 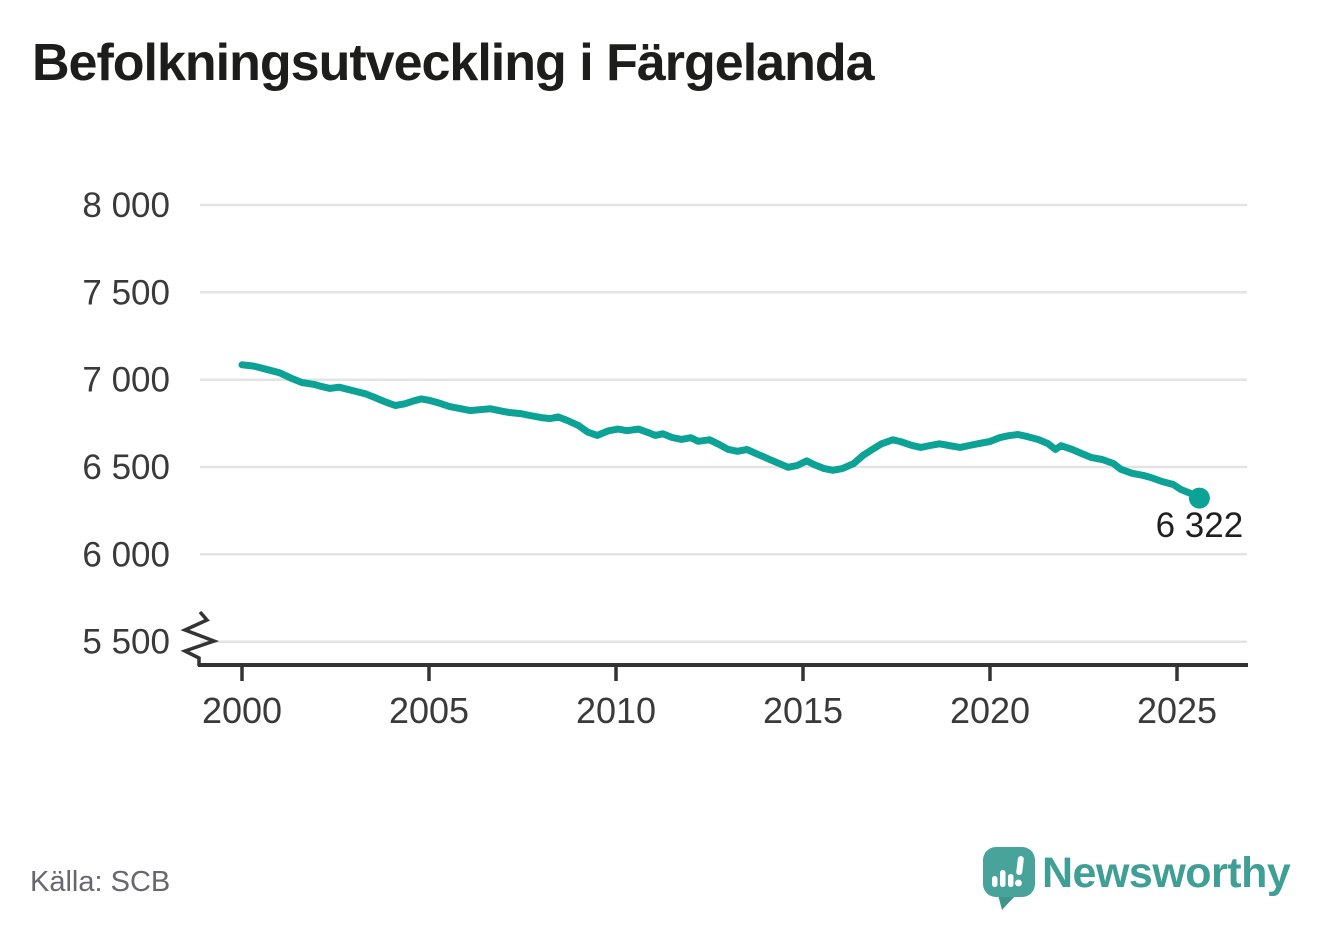 What do you see at coordinates (429, 710) in the screenshot?
I see `x-axis-label: 2005` at bounding box center [429, 710].